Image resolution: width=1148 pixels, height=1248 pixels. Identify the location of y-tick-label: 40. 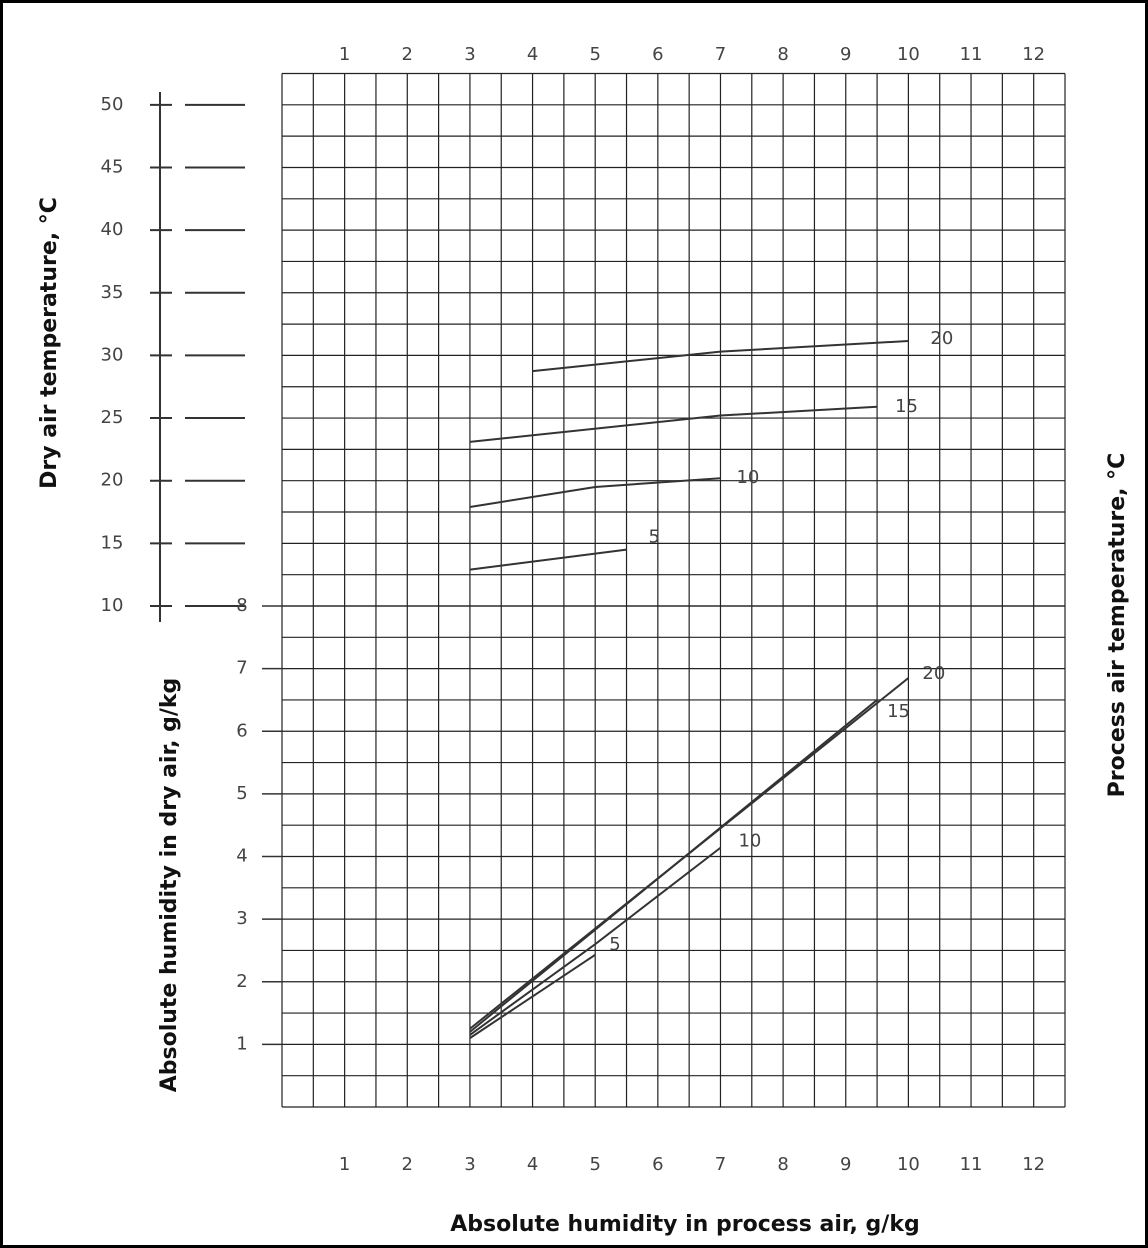
(112, 229).